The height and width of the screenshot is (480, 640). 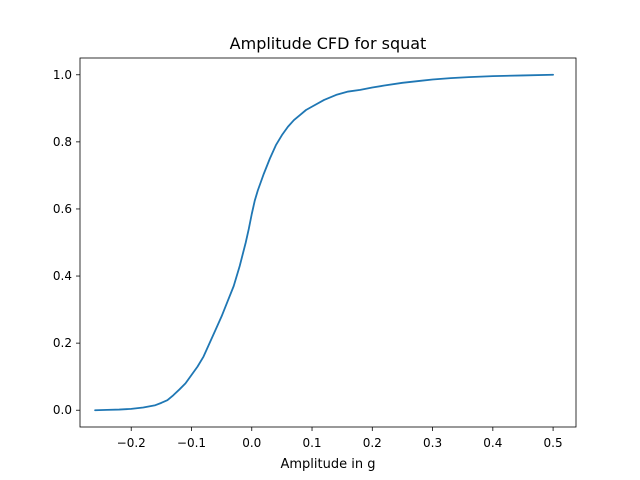 I want to click on y-tick-label: 0.8, so click(x=62, y=142).